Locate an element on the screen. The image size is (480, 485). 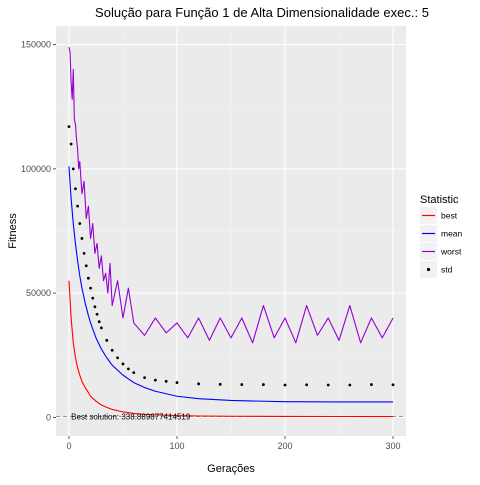
y-axis-label: Fitness is located at coordinates (13, 231).